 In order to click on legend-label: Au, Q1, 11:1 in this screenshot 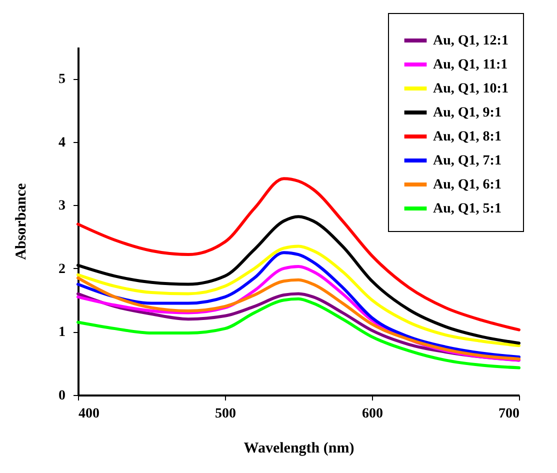, I will do `click(470, 65)`.